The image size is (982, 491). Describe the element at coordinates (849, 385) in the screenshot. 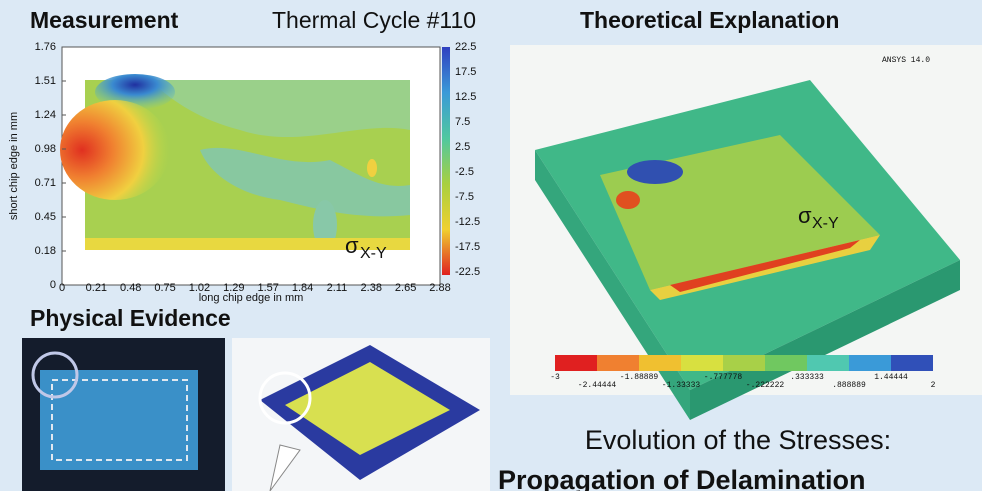

I see `legend-label: .888889` at that location.